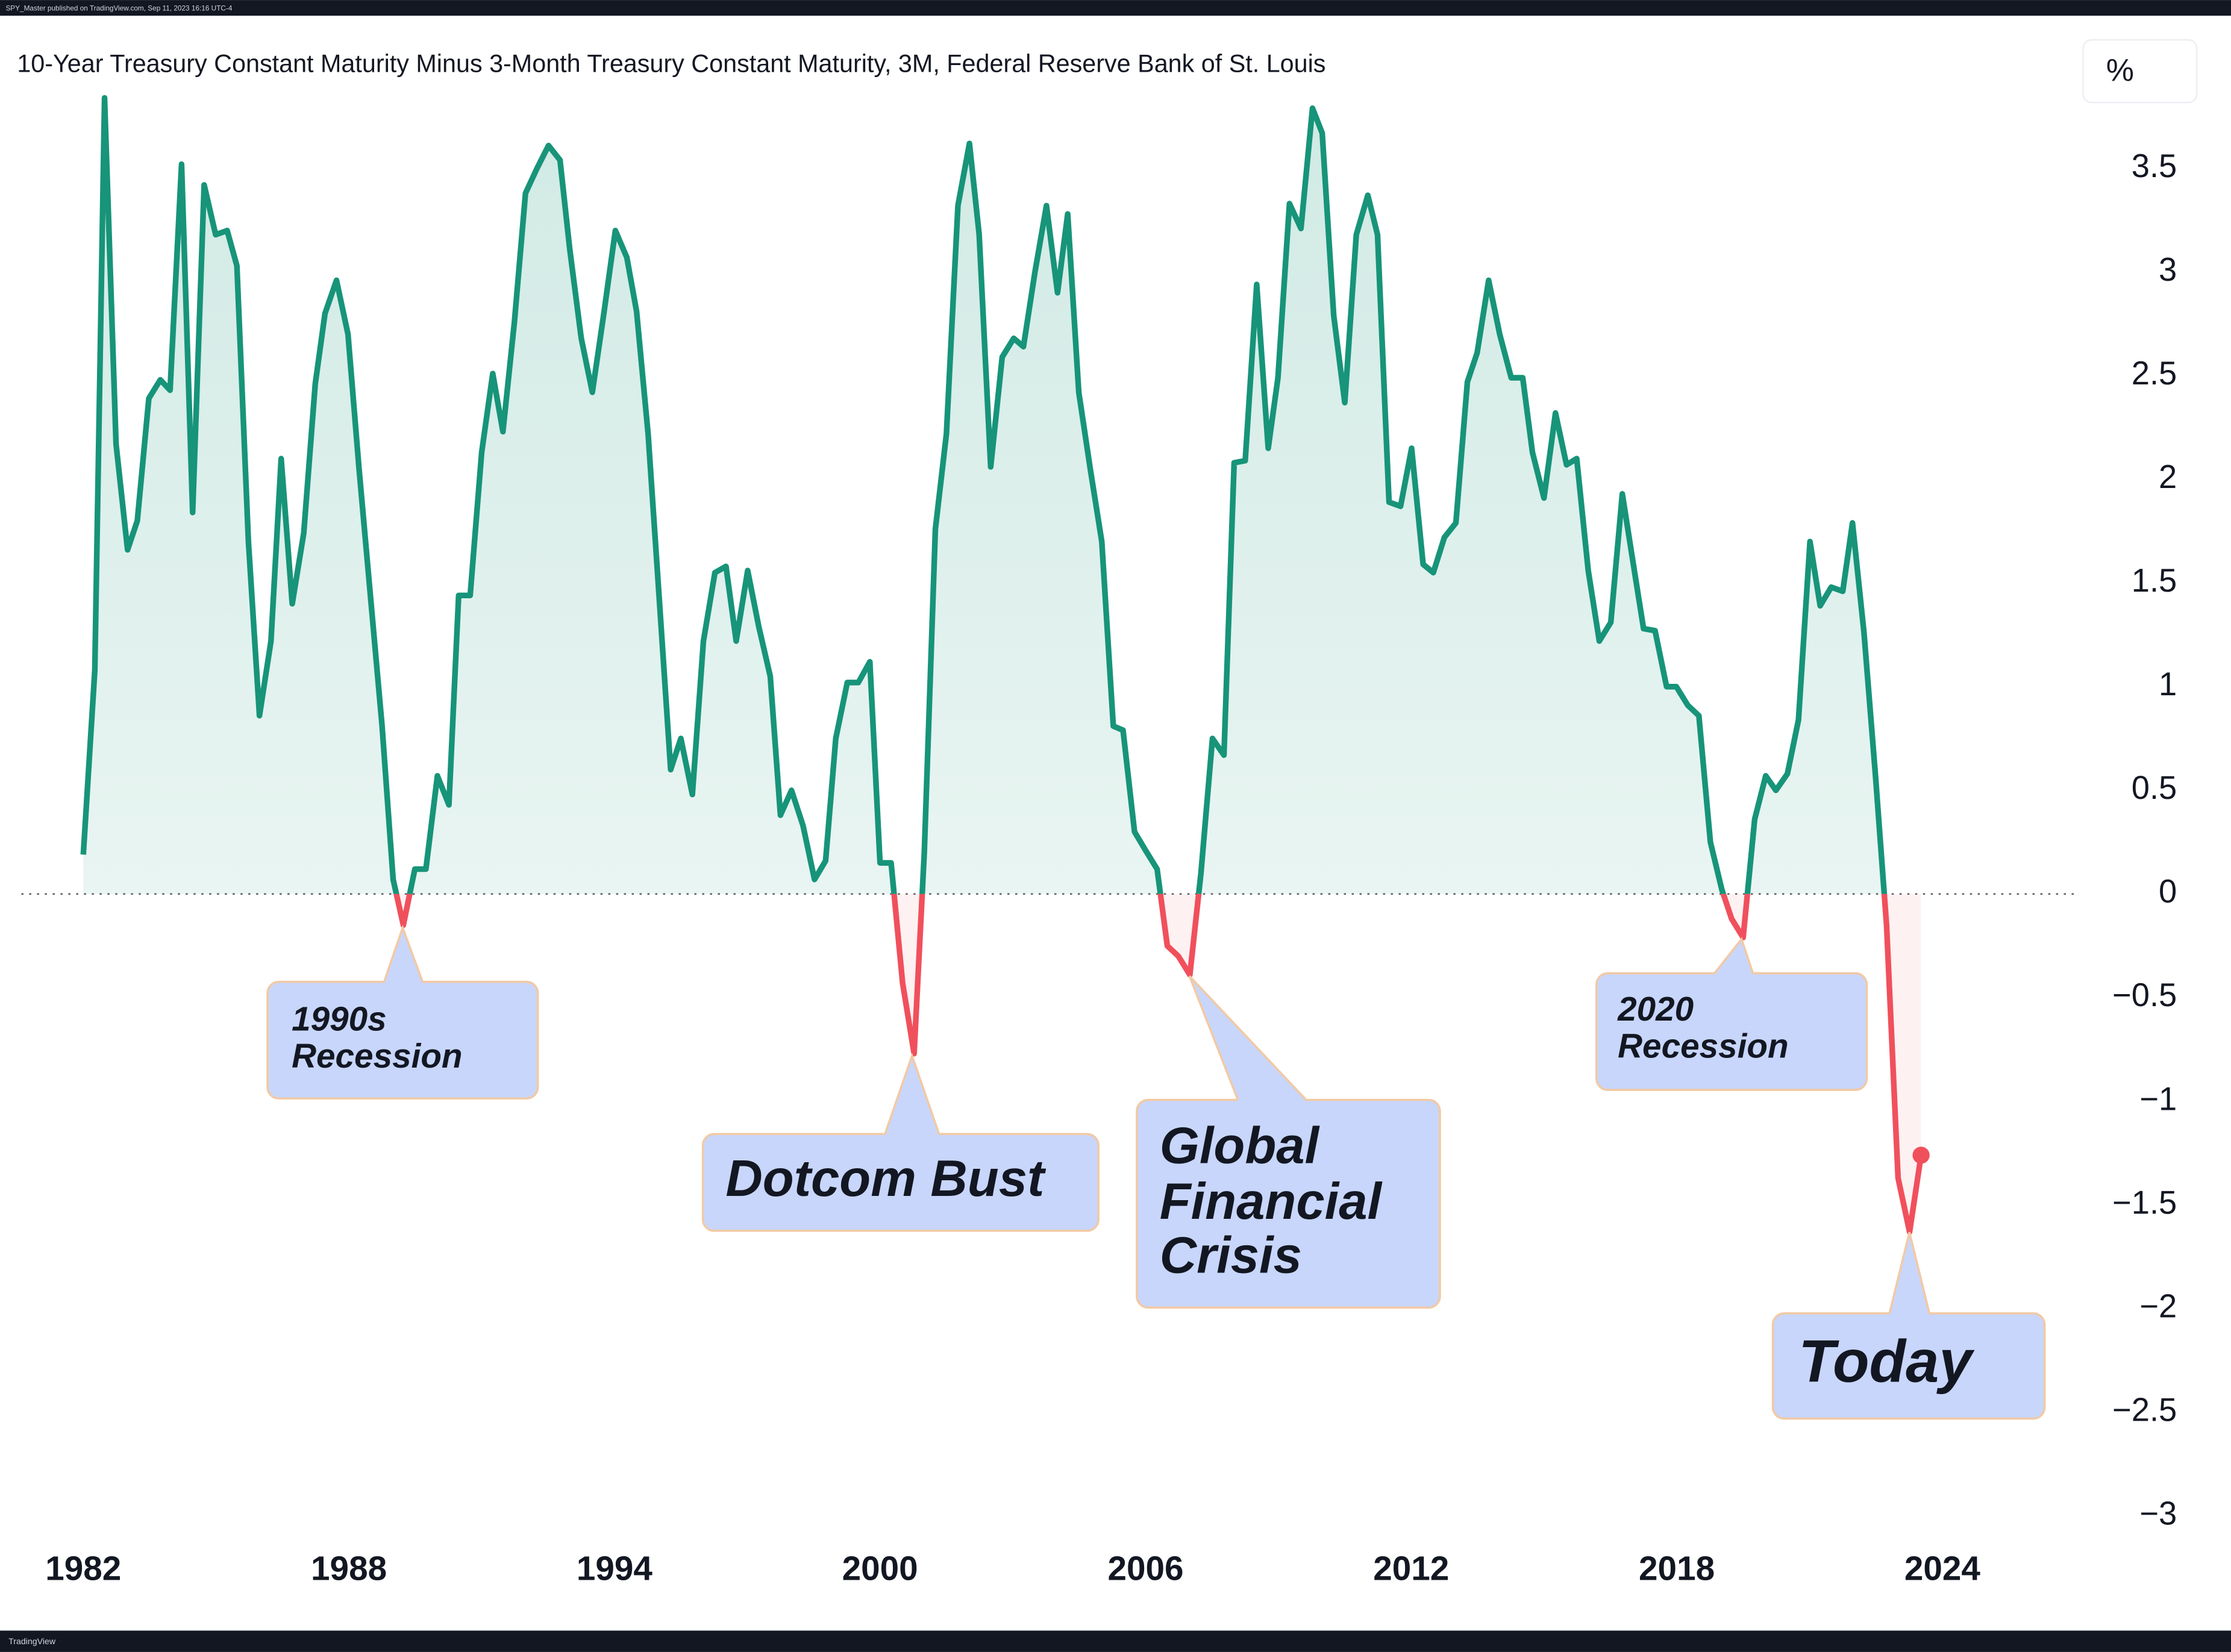 This screenshot has height=1652, width=2231. Describe the element at coordinates (83, 1569) in the screenshot. I see `x-tick-label: 1982` at that location.